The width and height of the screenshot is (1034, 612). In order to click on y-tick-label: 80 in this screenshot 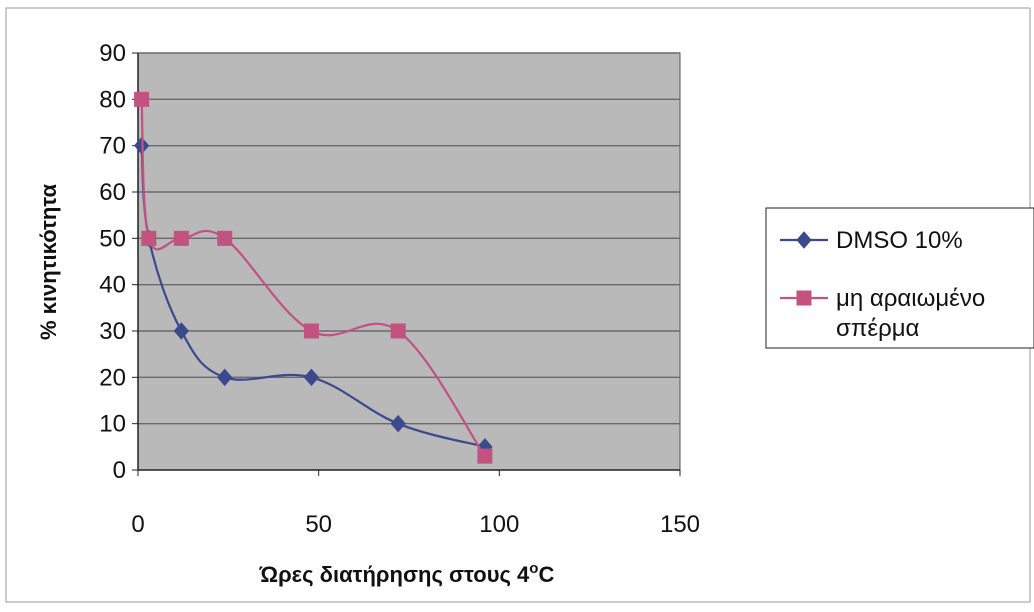, I will do `click(112, 99)`.